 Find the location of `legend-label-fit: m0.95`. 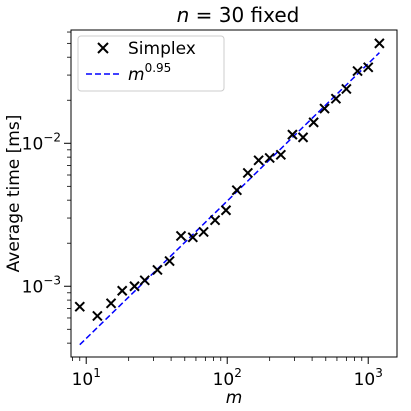

legend-label-fit: m0.95 is located at coordinates (149, 73).